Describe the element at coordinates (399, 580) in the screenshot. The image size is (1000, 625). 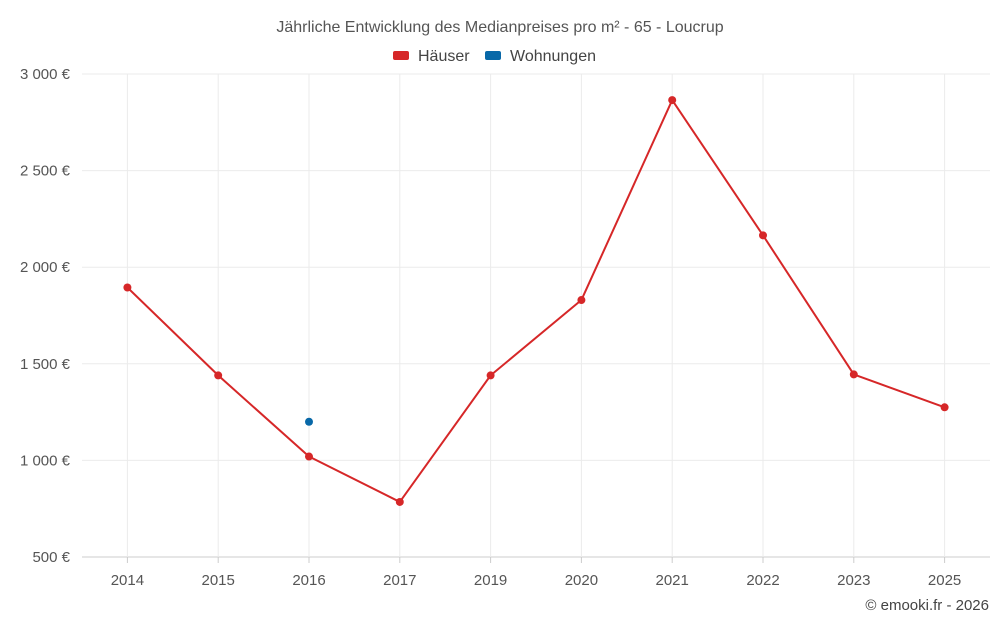
I see `x-tick-label: 2017` at that location.